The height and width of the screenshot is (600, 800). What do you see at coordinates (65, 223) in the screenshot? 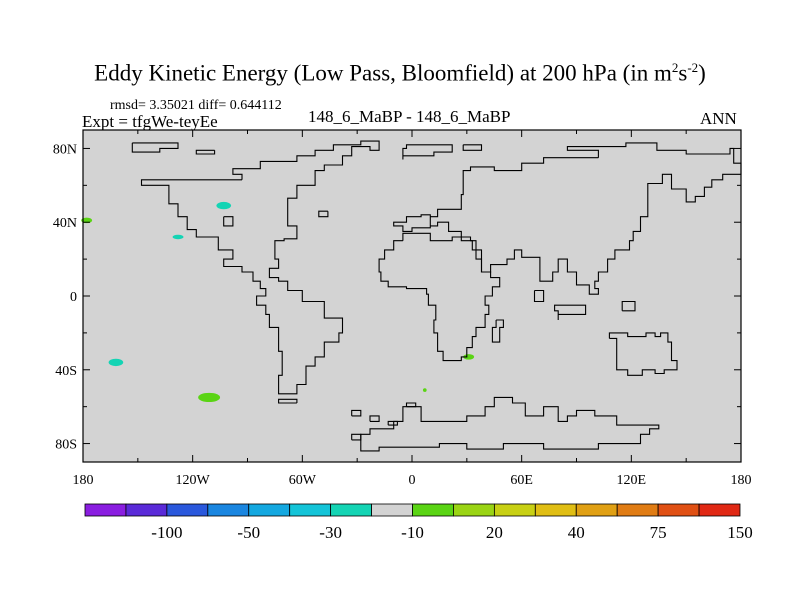
I see `y-tick-label: 40N` at bounding box center [65, 223].